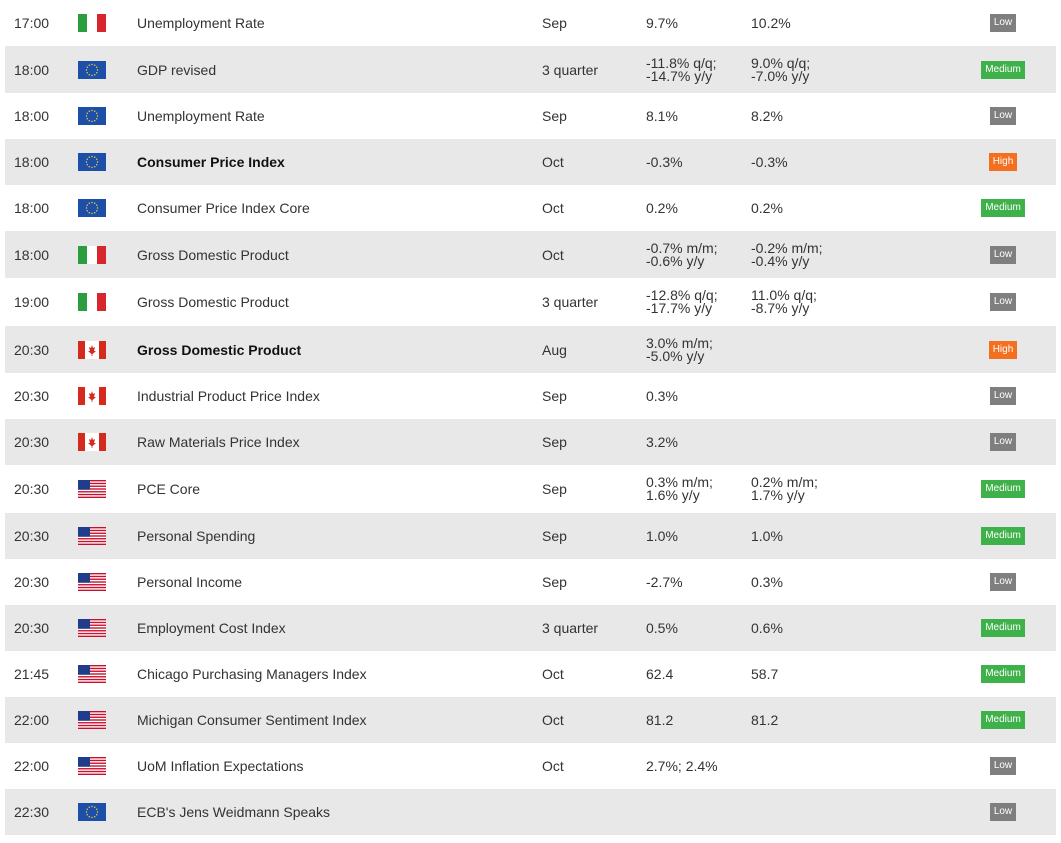  I want to click on previous-value: 0.2% m/m; 1.7% y/y, so click(784, 489).